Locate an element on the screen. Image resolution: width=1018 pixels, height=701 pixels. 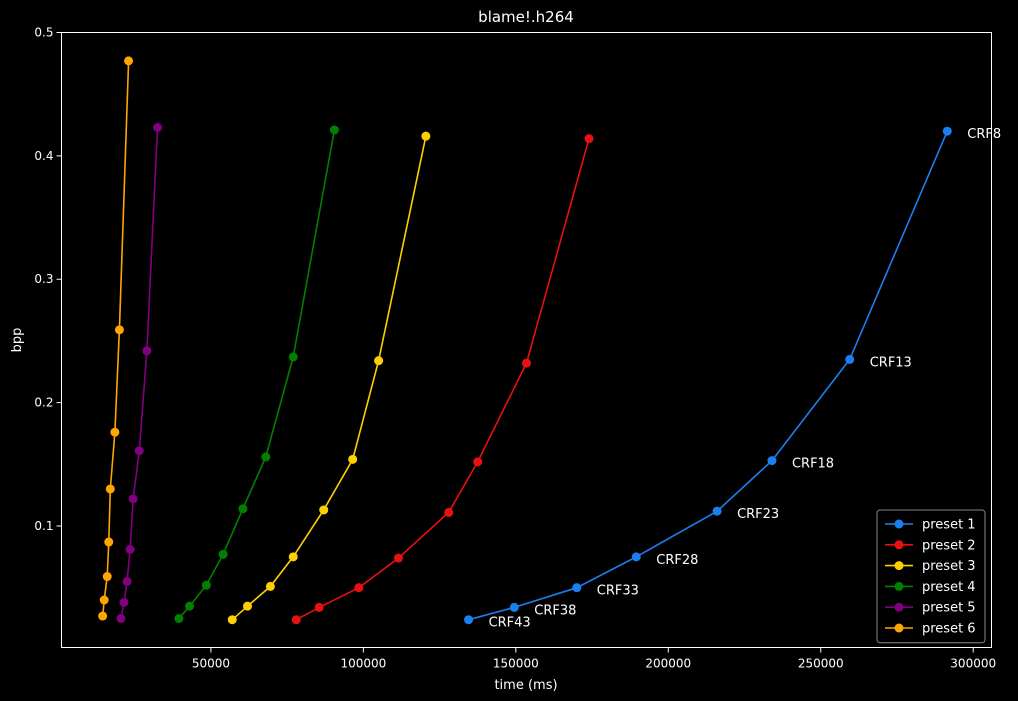
legend-item: preset 1 is located at coordinates (930, 525).